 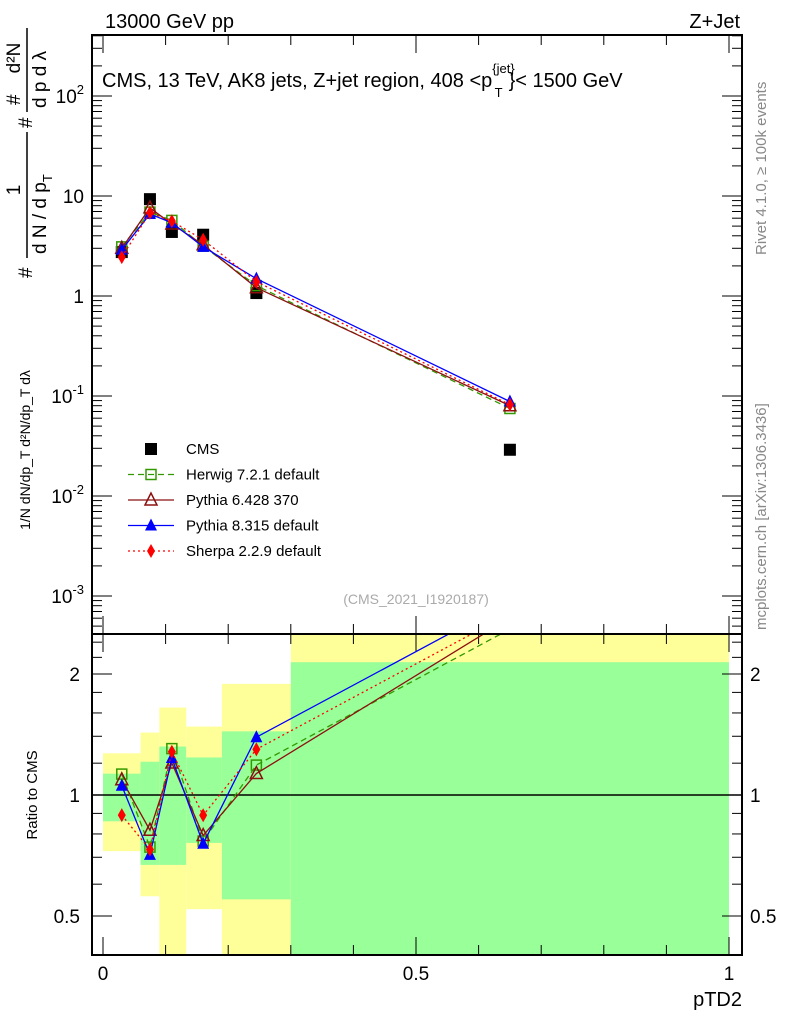 What do you see at coordinates (416, 599) in the screenshot?
I see `analysis-id: (CMS_2021_I1920187)` at bounding box center [416, 599].